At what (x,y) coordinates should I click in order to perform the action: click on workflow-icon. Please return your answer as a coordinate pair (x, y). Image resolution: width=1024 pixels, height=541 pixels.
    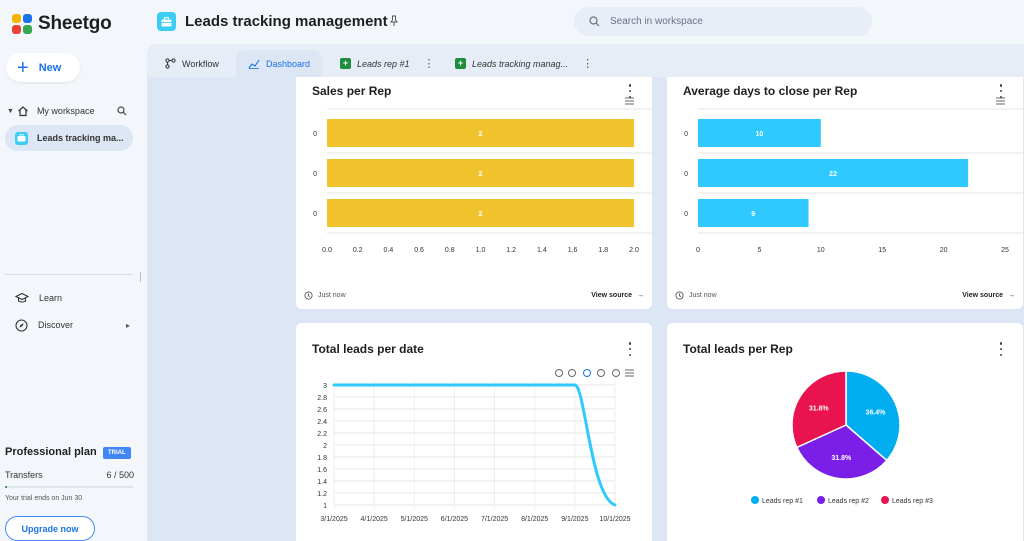
    Looking at the image, I should click on (170, 63).